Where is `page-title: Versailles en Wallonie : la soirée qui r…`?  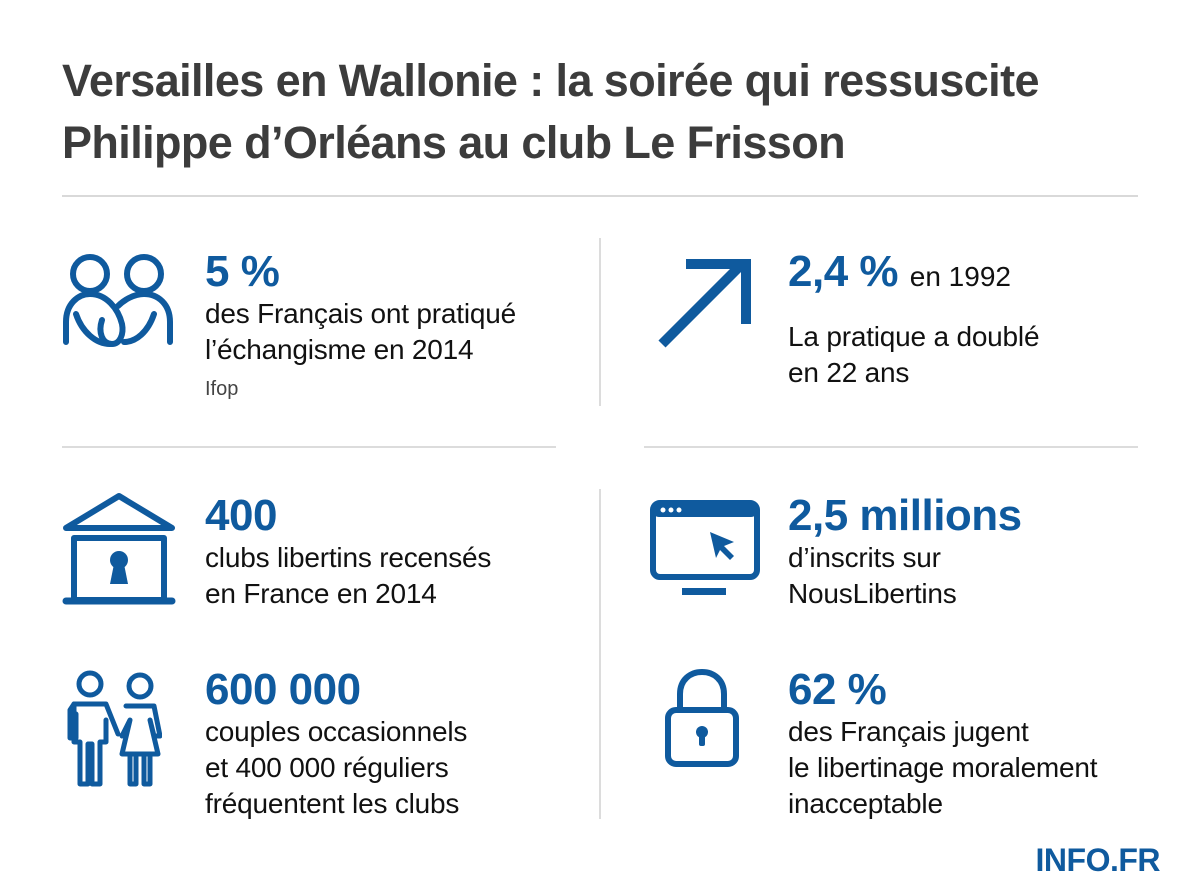 page-title: Versailles en Wallonie : la soirée qui r… is located at coordinates (607, 112).